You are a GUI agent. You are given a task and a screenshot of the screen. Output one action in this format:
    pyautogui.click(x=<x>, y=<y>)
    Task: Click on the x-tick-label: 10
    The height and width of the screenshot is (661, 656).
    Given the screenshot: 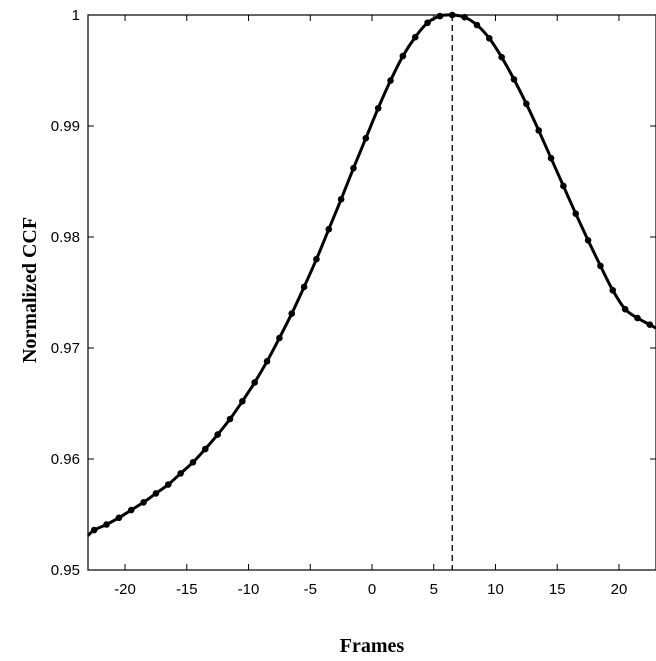 What is the action you would take?
    pyautogui.click(x=495, y=589)
    